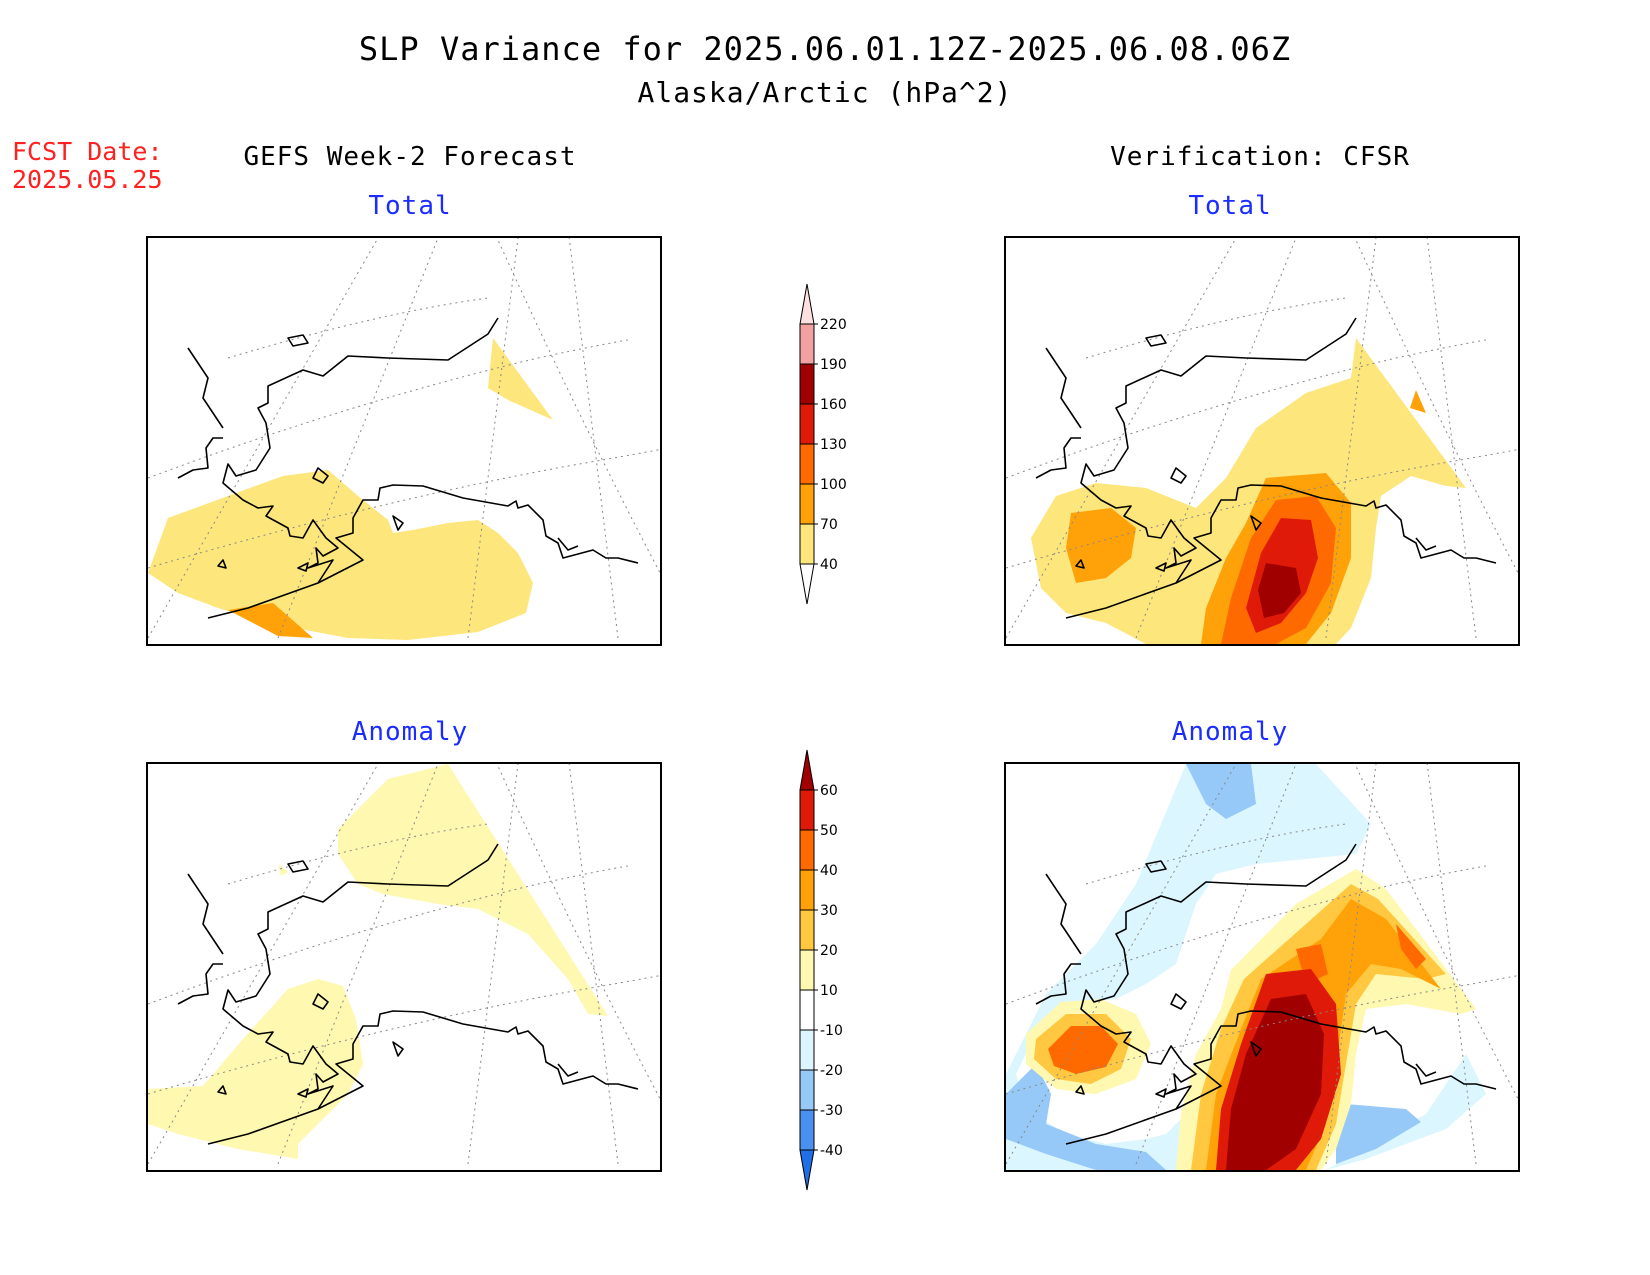 This screenshot has height=1275, width=1650. I want to click on fcst-date-value: 2025.05.25, so click(87, 179).